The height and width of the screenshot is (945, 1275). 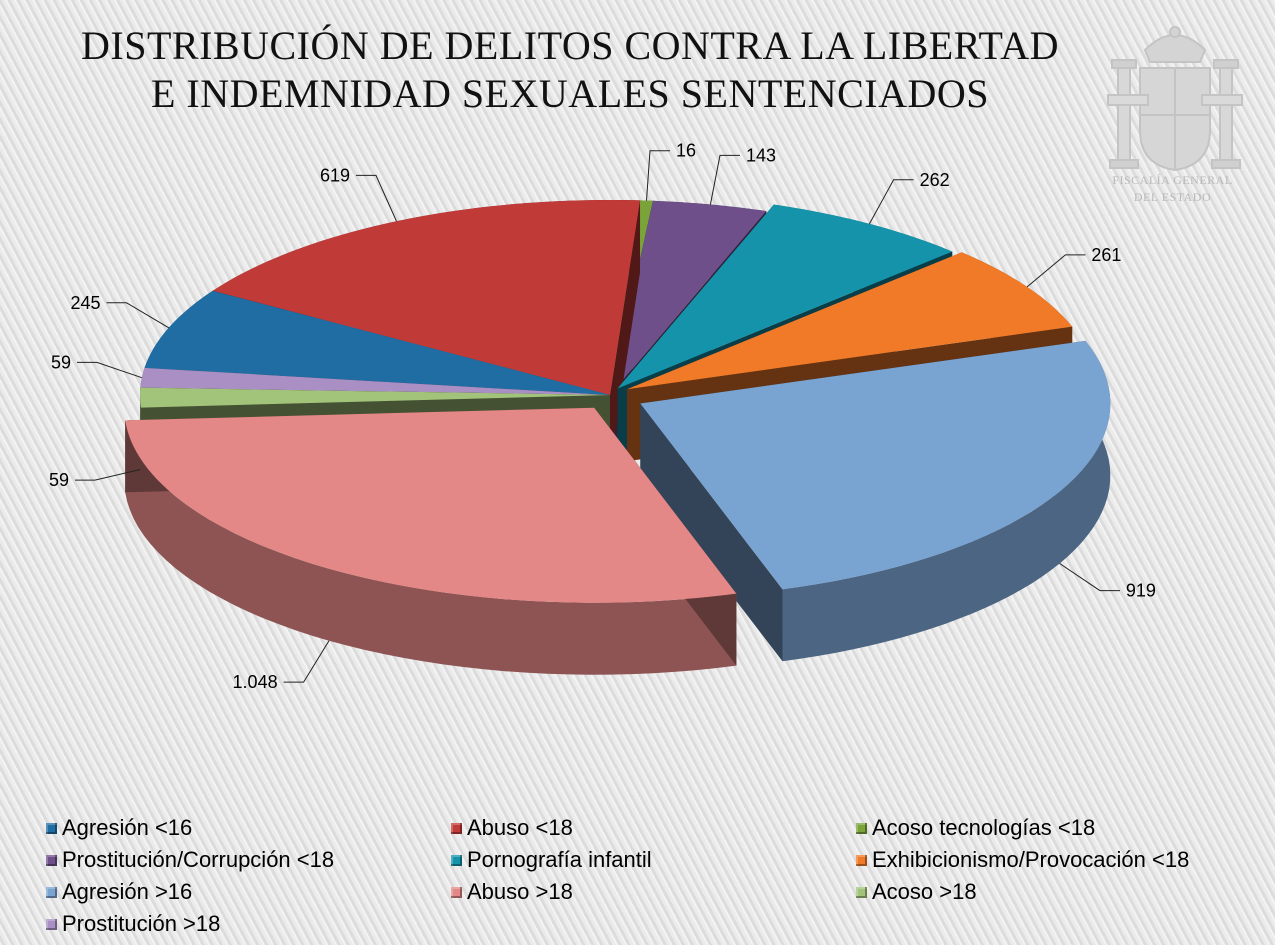 What do you see at coordinates (127, 827) in the screenshot?
I see `legend-label-1: Agresión <16` at bounding box center [127, 827].